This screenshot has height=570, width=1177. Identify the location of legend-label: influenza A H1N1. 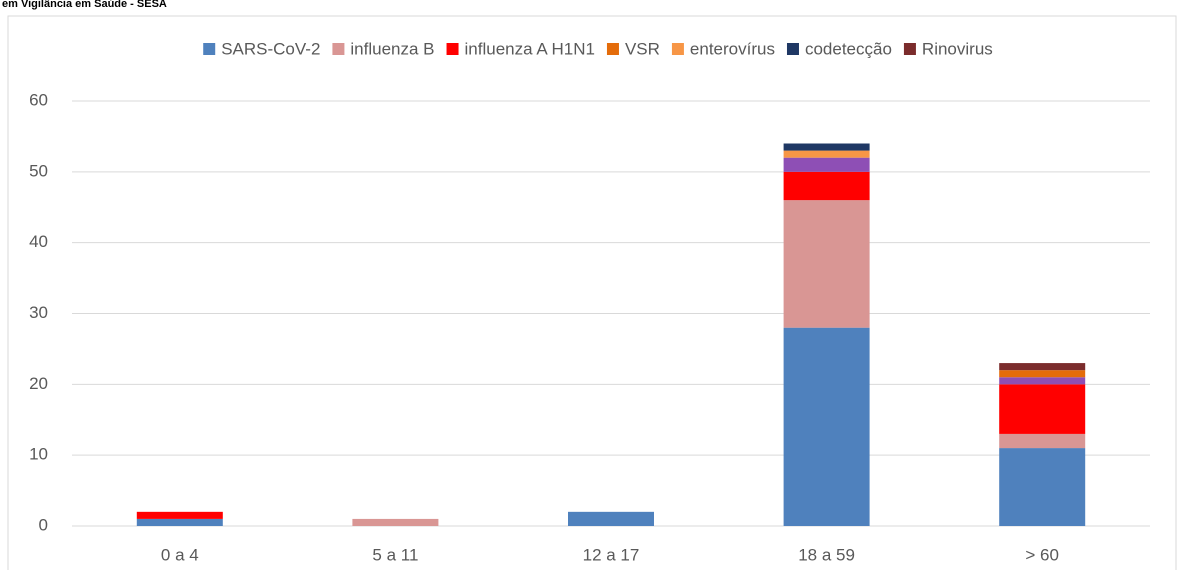
(530, 48).